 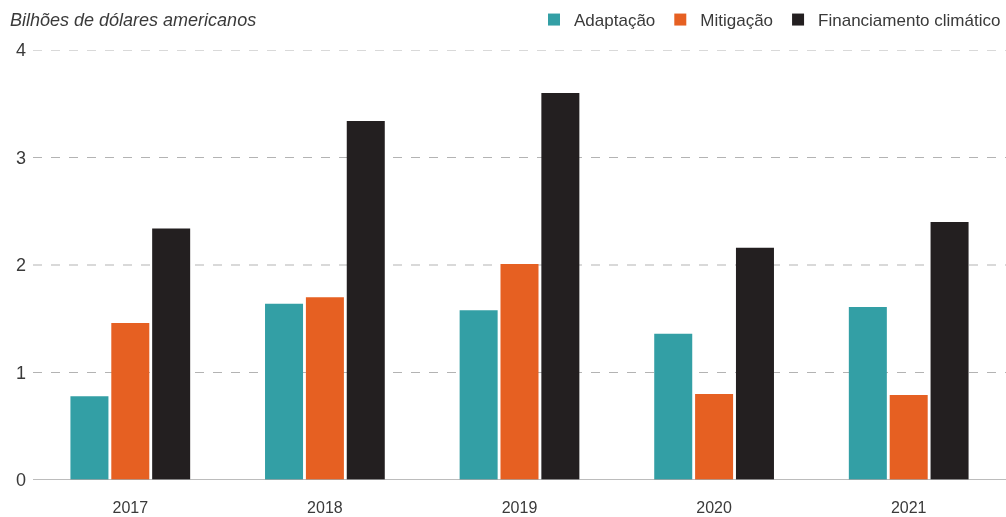 I want to click on x-tick-label: 2021, so click(x=908, y=507).